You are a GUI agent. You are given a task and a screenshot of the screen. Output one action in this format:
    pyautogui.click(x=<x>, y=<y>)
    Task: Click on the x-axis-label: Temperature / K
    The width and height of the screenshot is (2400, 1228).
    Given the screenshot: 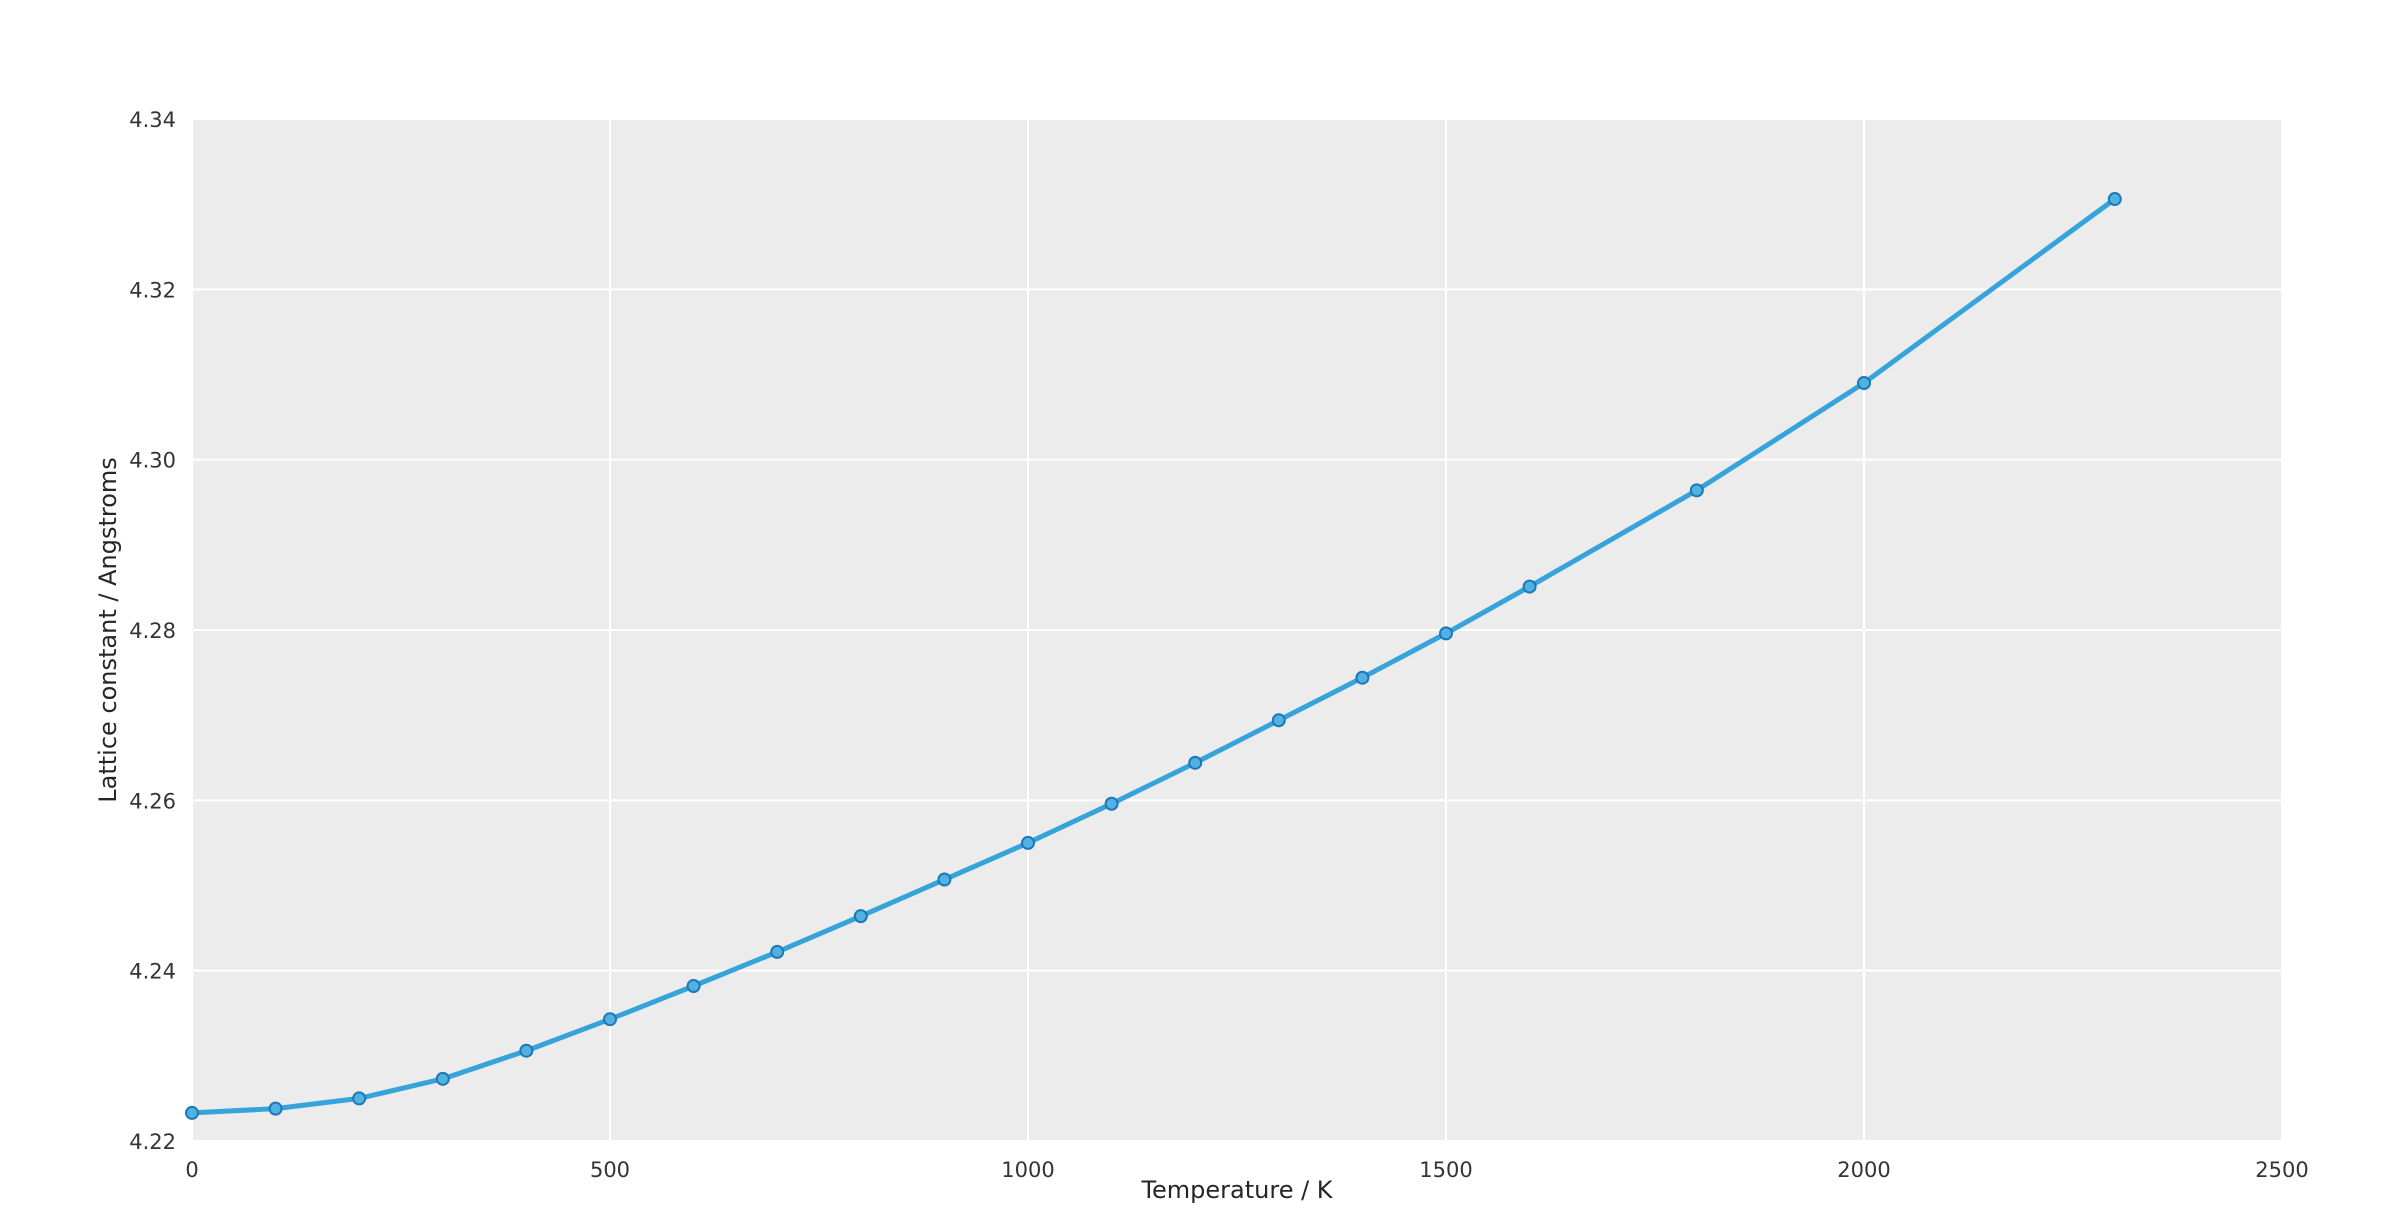 What is the action you would take?
    pyautogui.click(x=1236, y=1190)
    